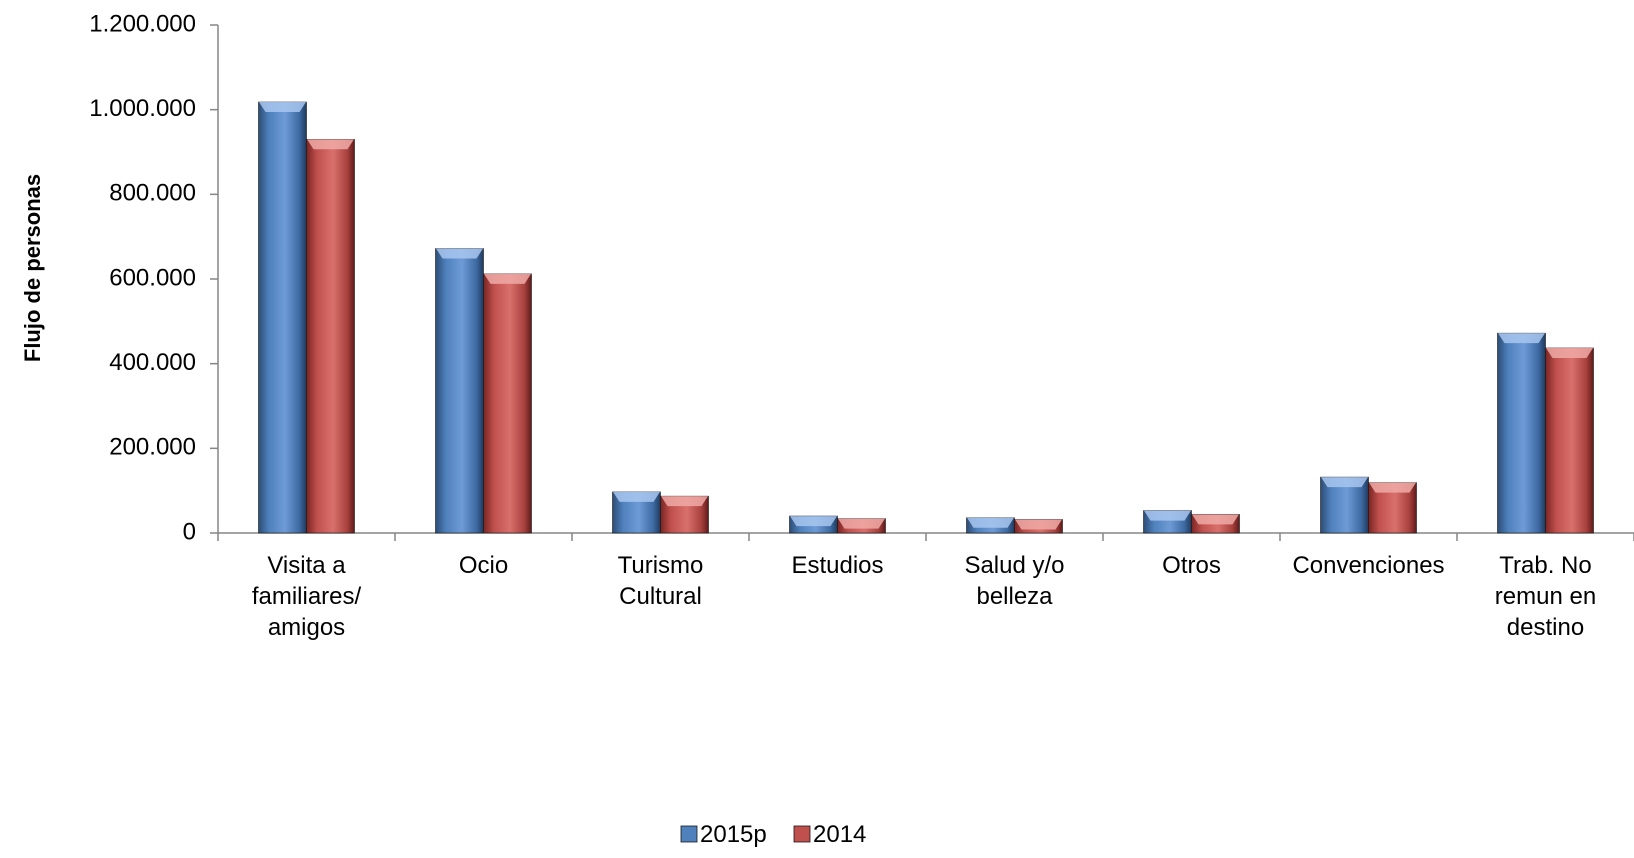  Describe the element at coordinates (1545, 596) in the screenshot. I see `x-tick-label-7: Trab. No remun en destino` at that location.